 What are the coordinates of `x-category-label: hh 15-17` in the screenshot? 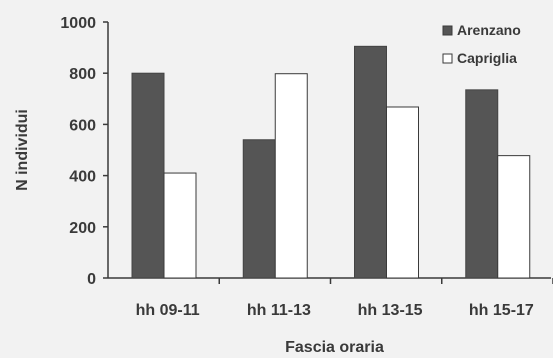 It's located at (501, 310).